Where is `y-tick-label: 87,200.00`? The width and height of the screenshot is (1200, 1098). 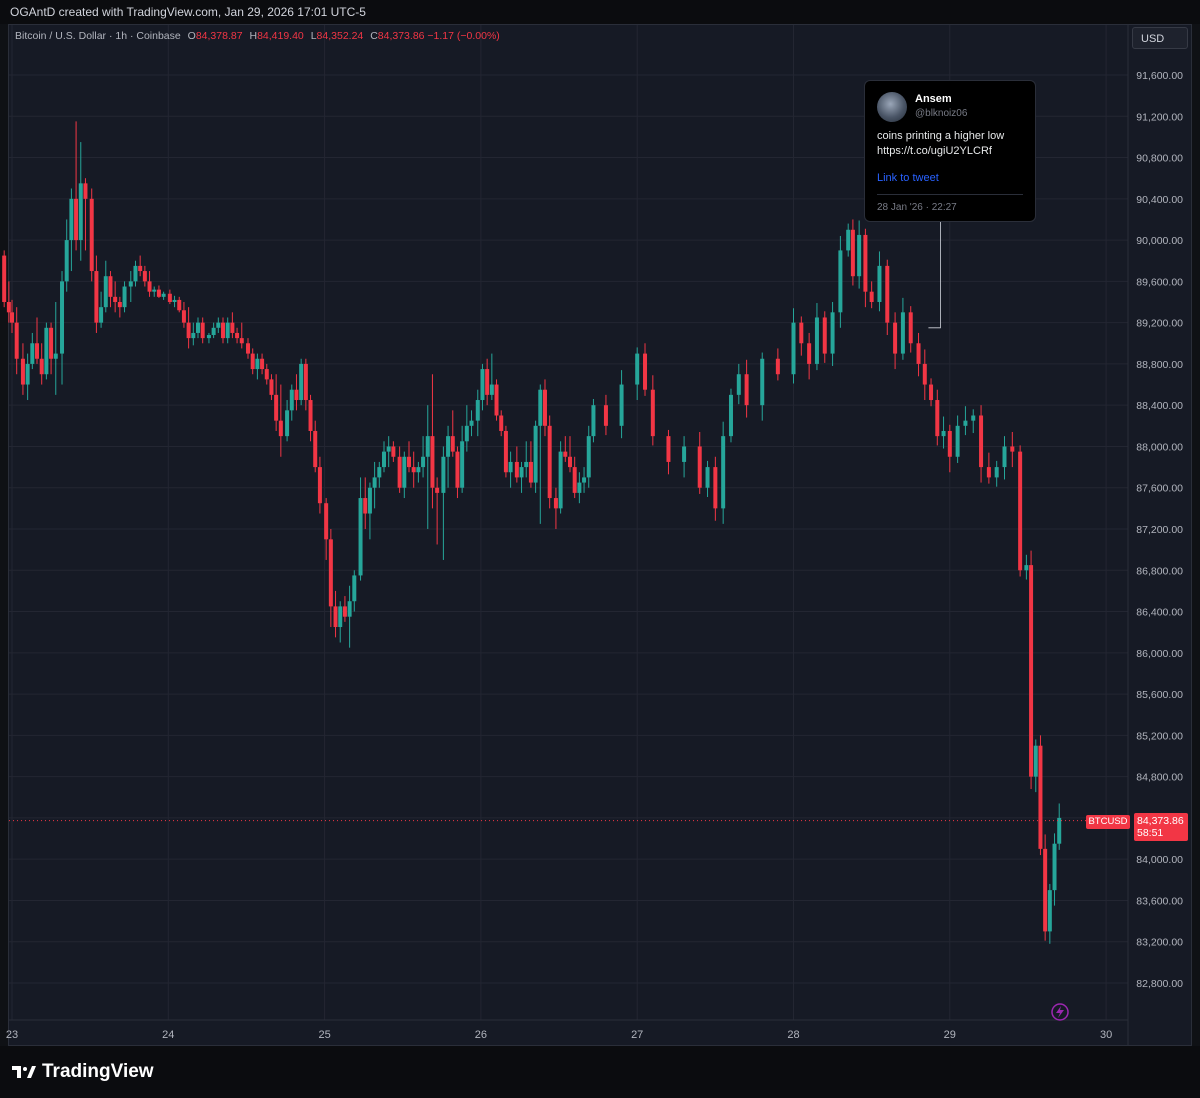 y-tick-label: 87,200.00 is located at coordinates (1159, 530).